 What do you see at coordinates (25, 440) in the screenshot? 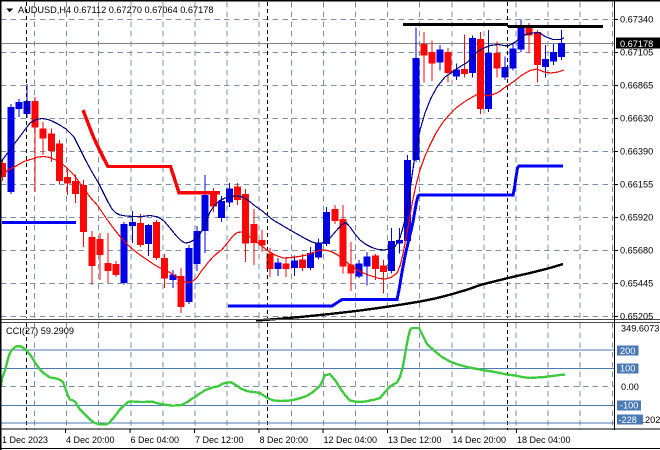
I see `svg-text: 1 Dec 2023` at bounding box center [25, 440].